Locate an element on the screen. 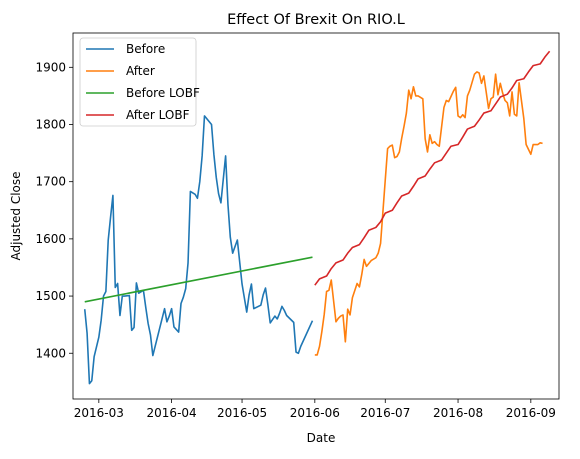 This screenshot has width=580, height=459. x-tick-label: 2016-05 is located at coordinates (242, 413).